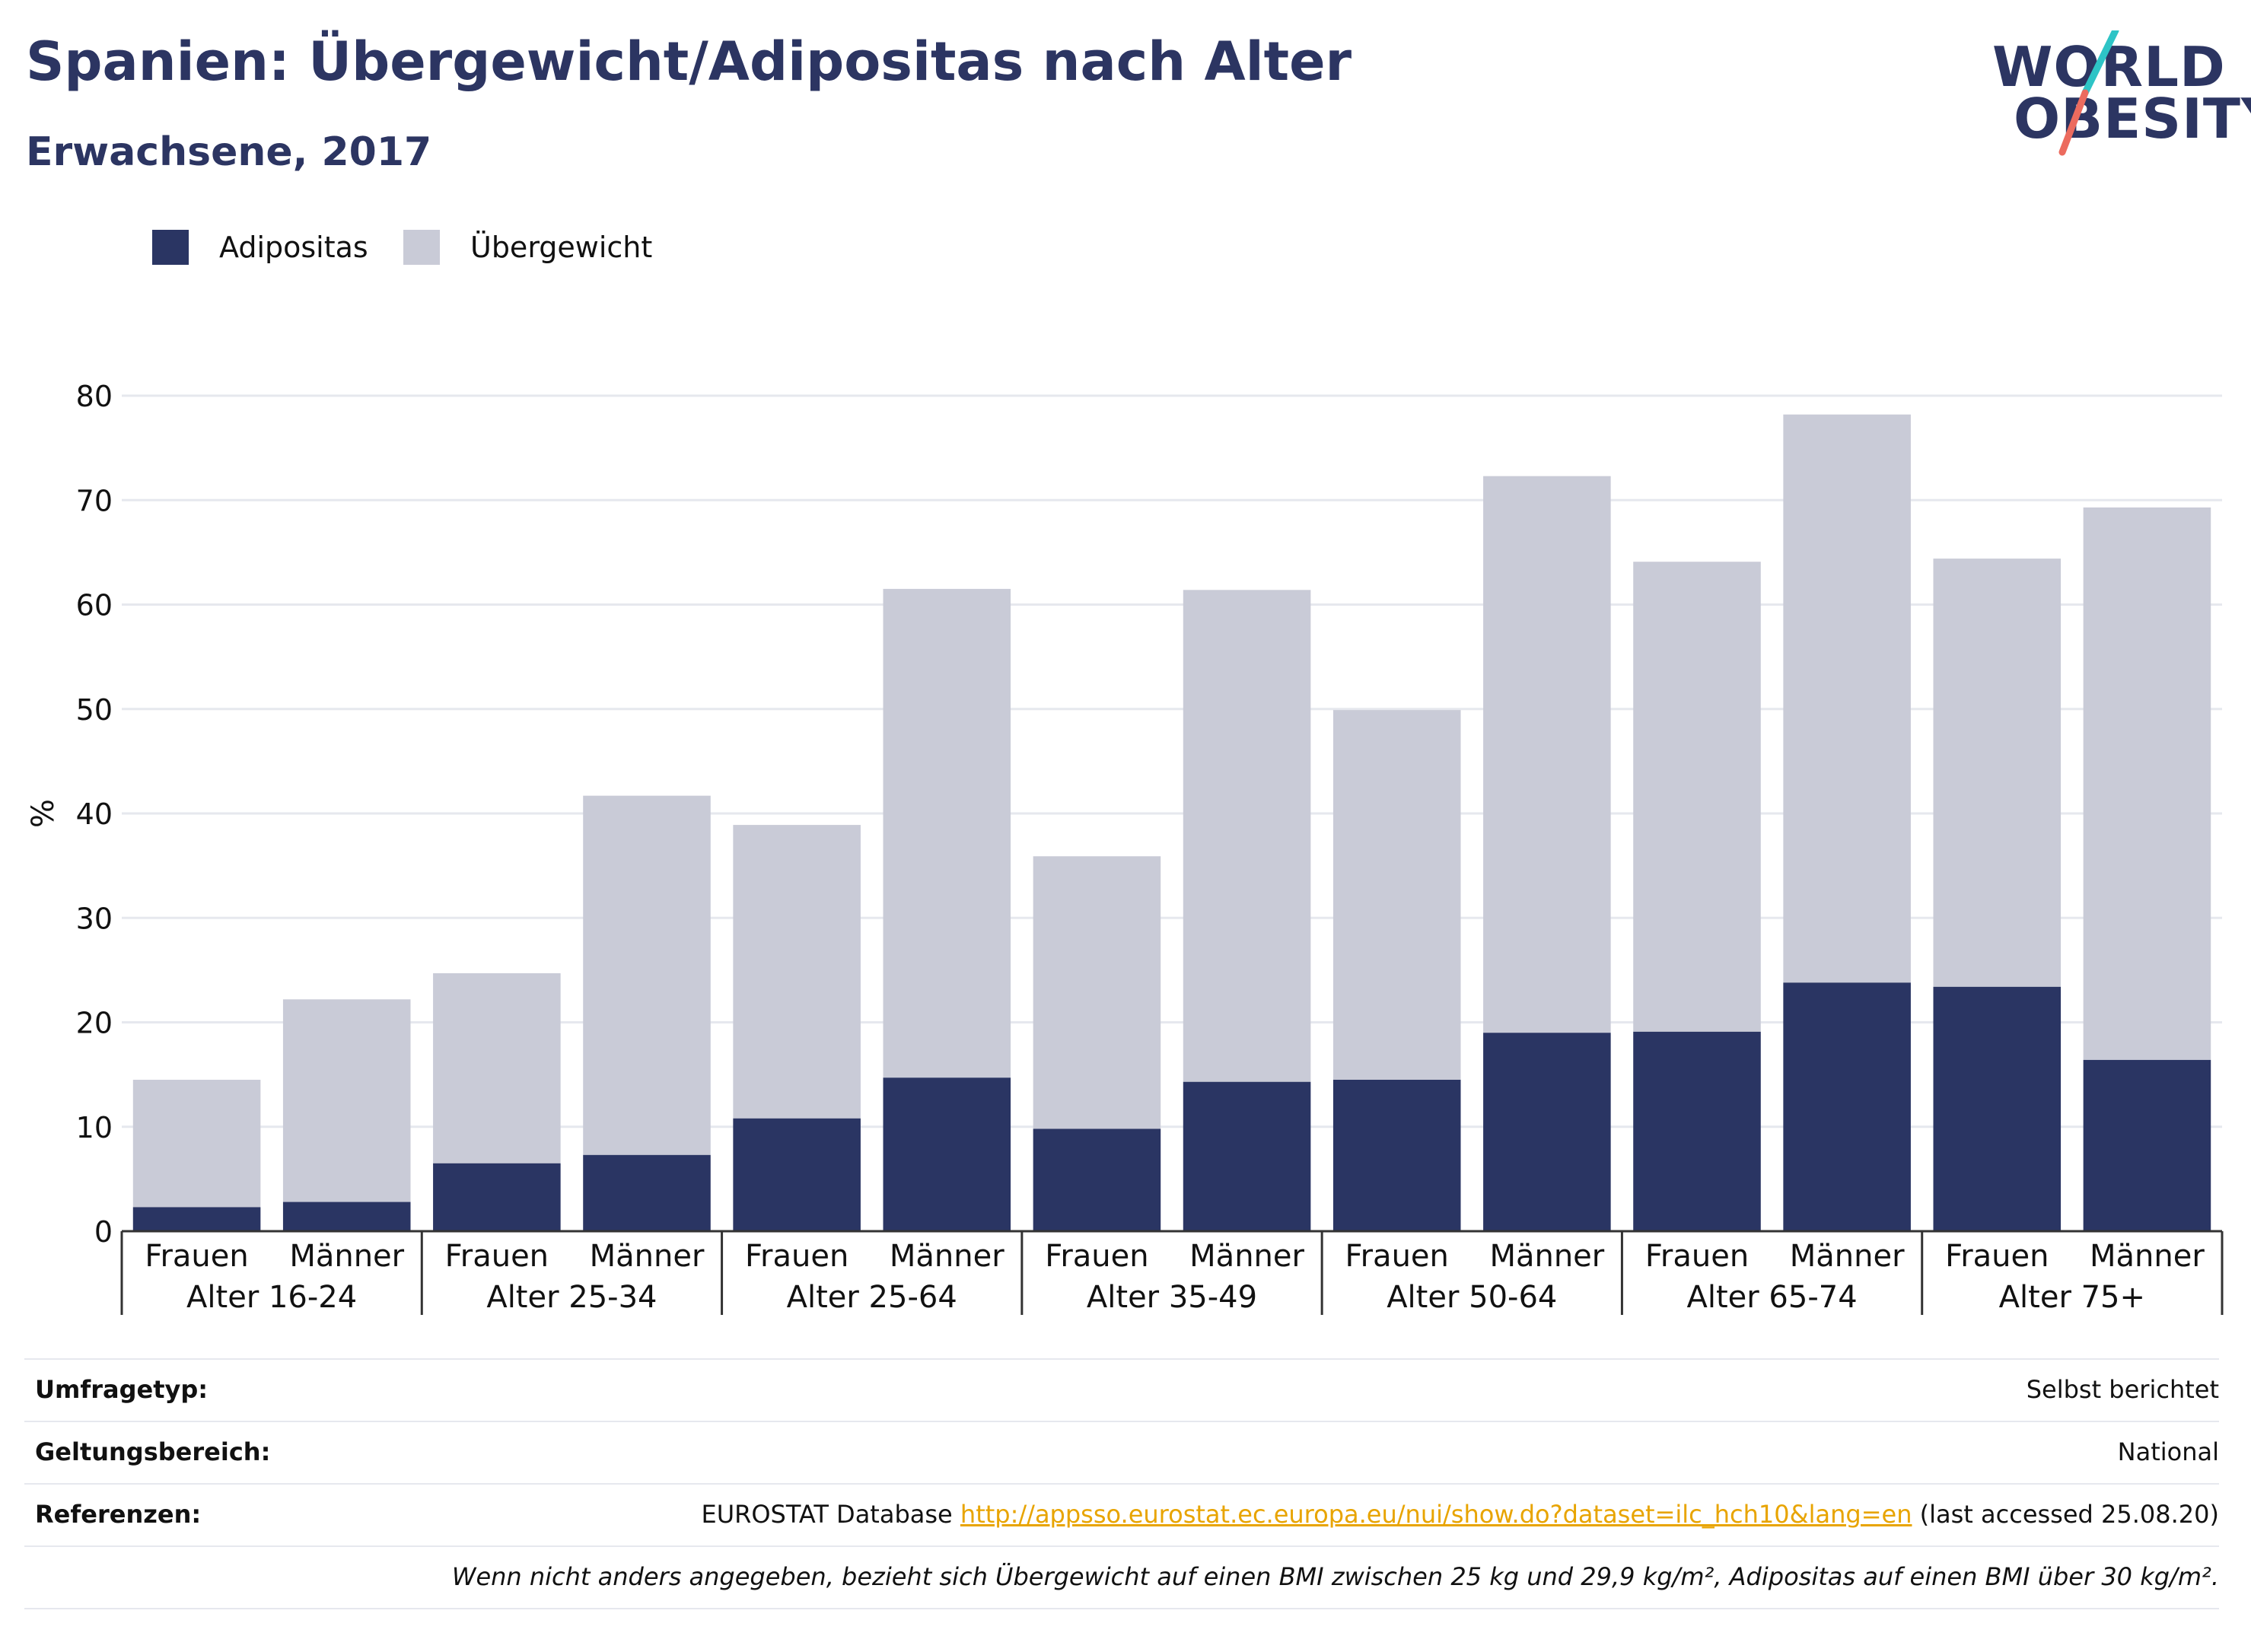  I want to click on meta-ref-suffix: (last accessed 25.08.20), so click(2065, 1514).